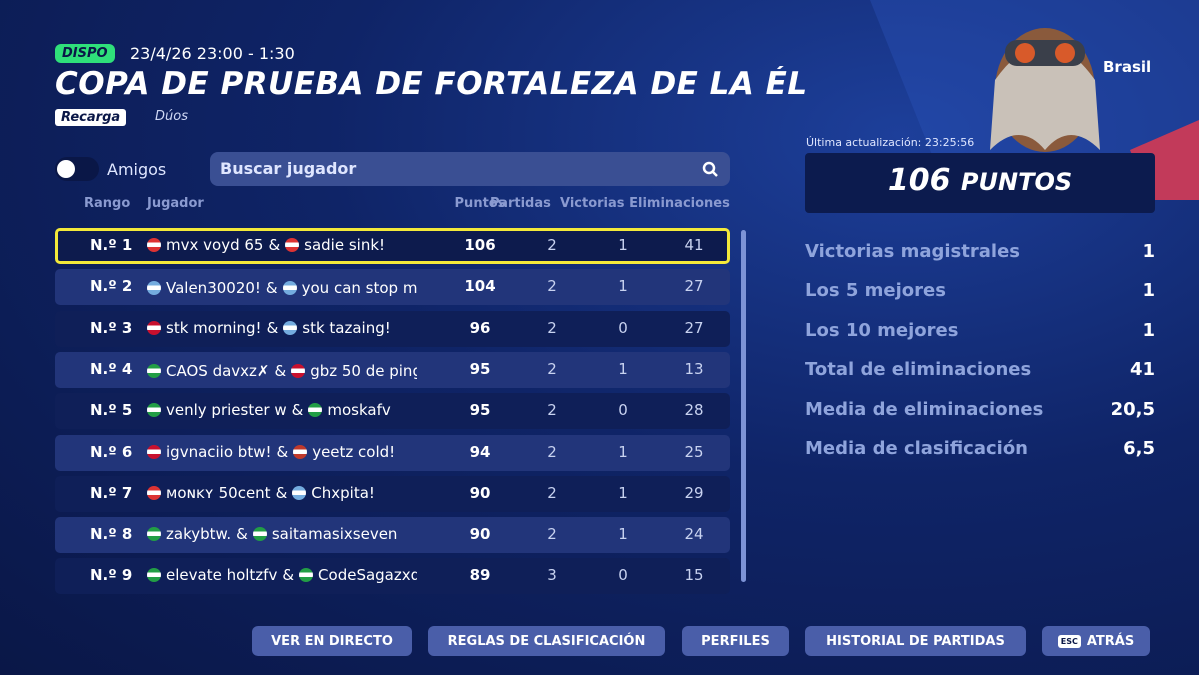 The width and height of the screenshot is (1199, 675). What do you see at coordinates (282, 370) in the screenshot?
I see `players: CAOS davxz✗& gbz 50 de pingツ` at bounding box center [282, 370].